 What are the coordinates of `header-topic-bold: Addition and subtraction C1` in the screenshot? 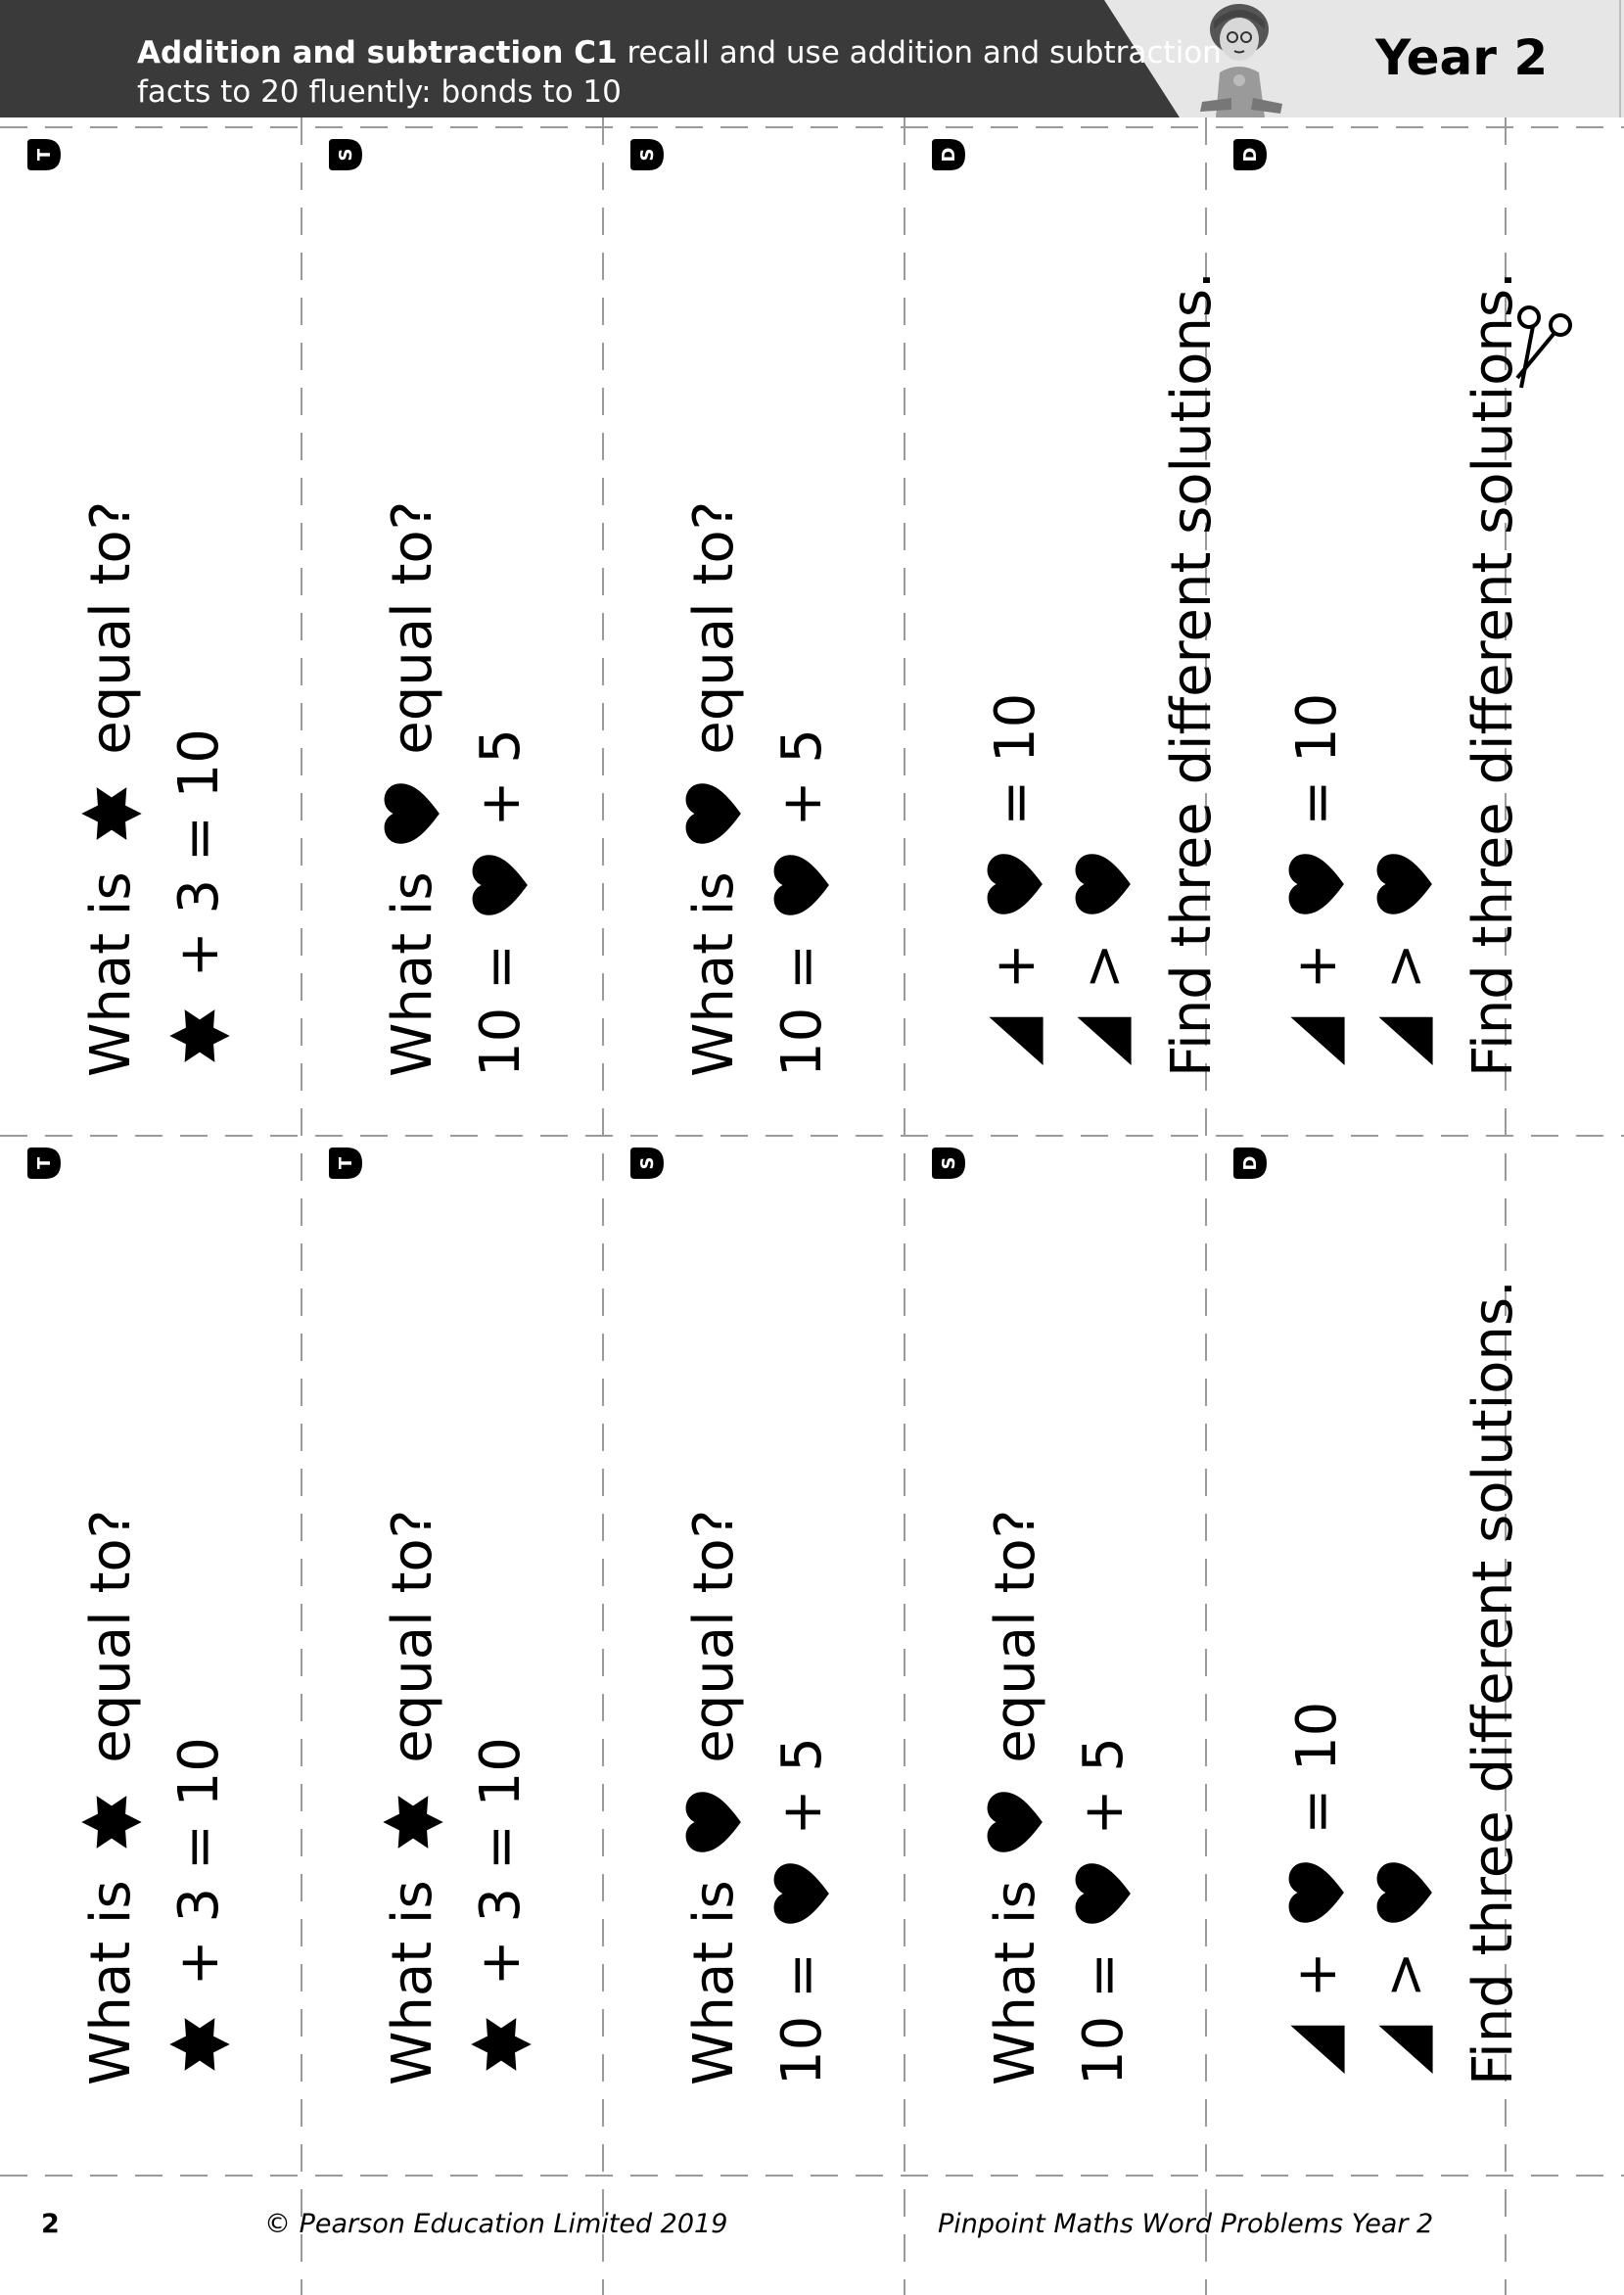 It's located at (377, 52).